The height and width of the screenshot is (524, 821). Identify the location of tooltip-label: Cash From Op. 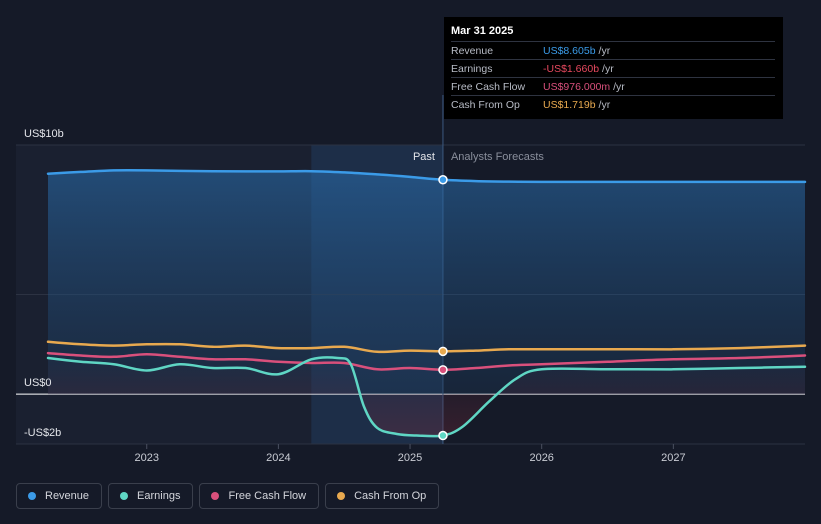
(485, 104).